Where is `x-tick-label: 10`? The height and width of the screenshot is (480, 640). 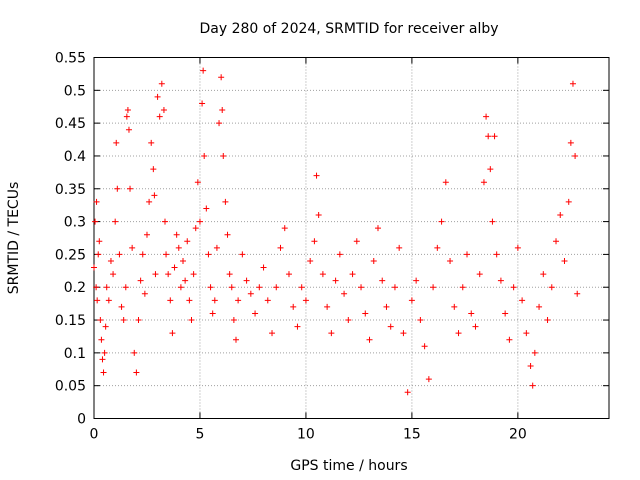 x-tick-label: 10 is located at coordinates (306, 435).